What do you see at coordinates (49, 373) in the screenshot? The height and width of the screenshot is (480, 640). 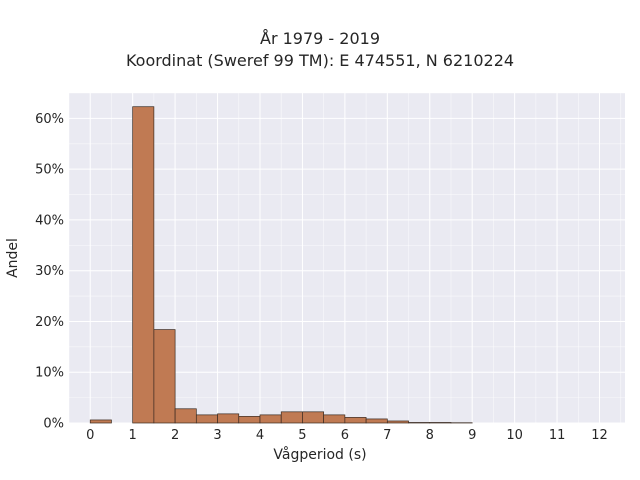 I see `y-tick-label: 10%` at bounding box center [49, 373].